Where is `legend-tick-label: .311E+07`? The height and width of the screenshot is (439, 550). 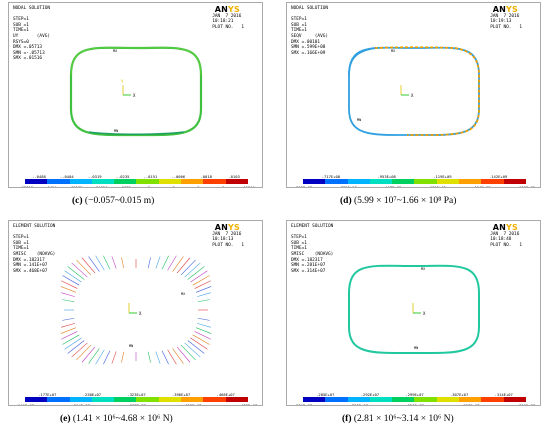 legend-tick-label: .311E+07 is located at coordinates (526, 404).